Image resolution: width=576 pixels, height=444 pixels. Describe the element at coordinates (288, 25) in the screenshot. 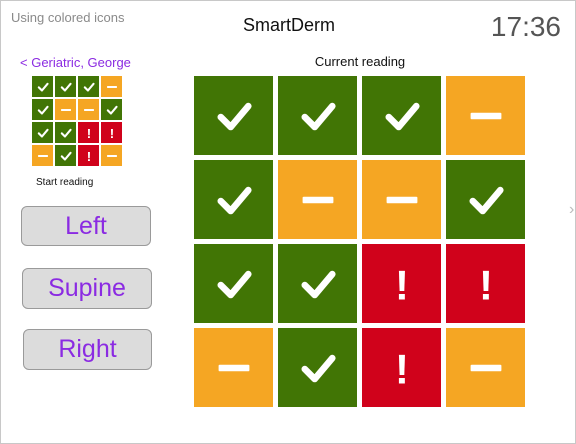

I see `app-title: SmartDerm` at that location.